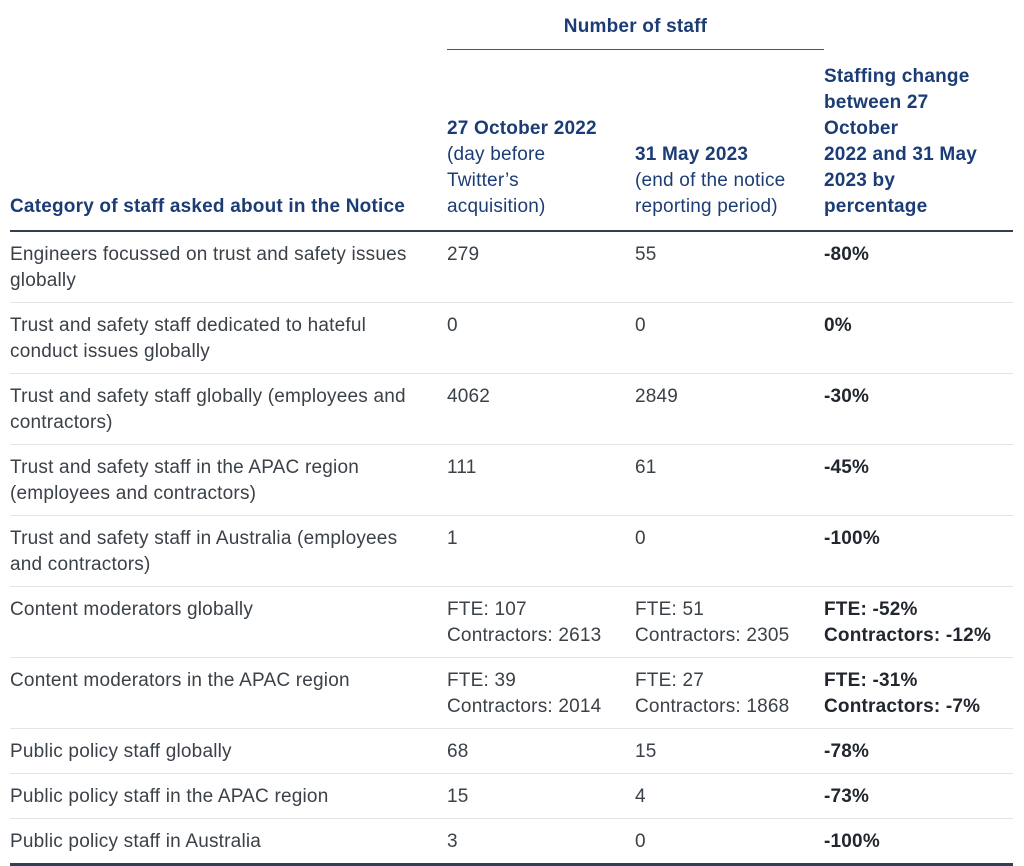  I want to click on change-cell: -80%, so click(918, 266).